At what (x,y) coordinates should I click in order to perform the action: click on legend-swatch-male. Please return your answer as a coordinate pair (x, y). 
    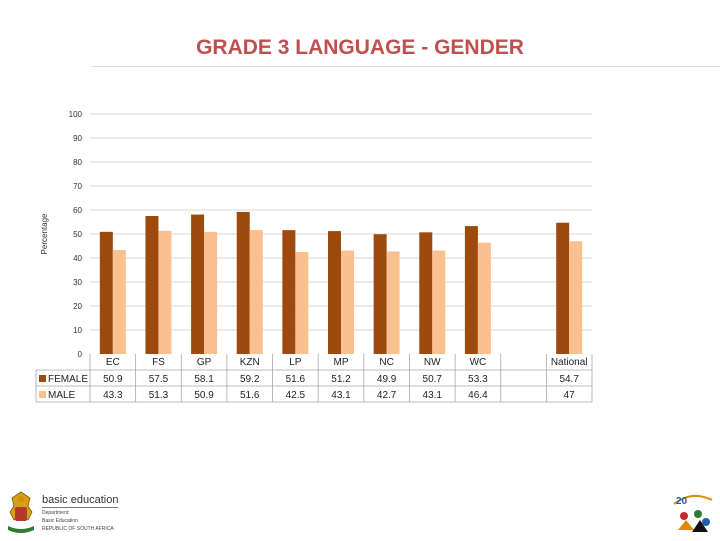
    Looking at the image, I should click on (42, 394).